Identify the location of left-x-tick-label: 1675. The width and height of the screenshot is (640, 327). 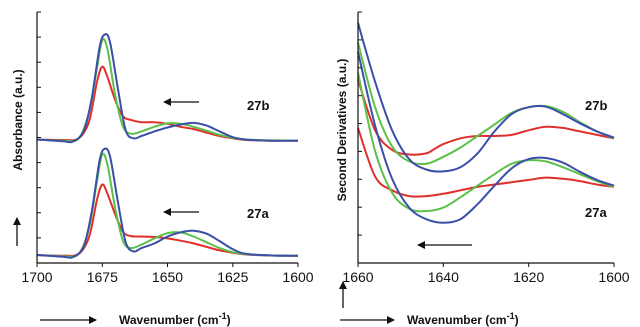
(102, 277).